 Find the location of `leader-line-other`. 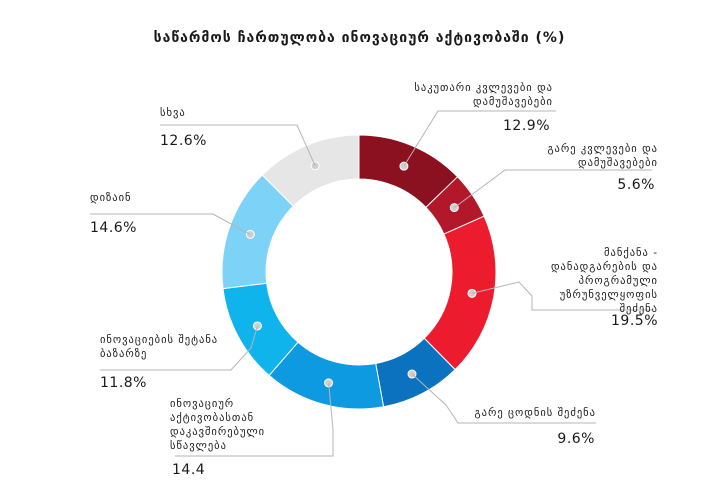

leader-line-other is located at coordinates (238, 145).